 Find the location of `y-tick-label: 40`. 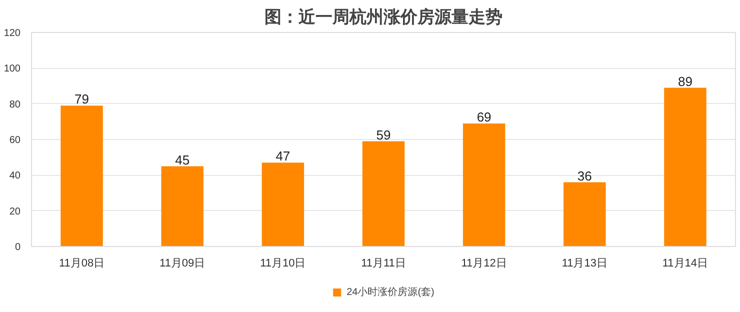

y-tick-label: 40 is located at coordinates (15, 176).